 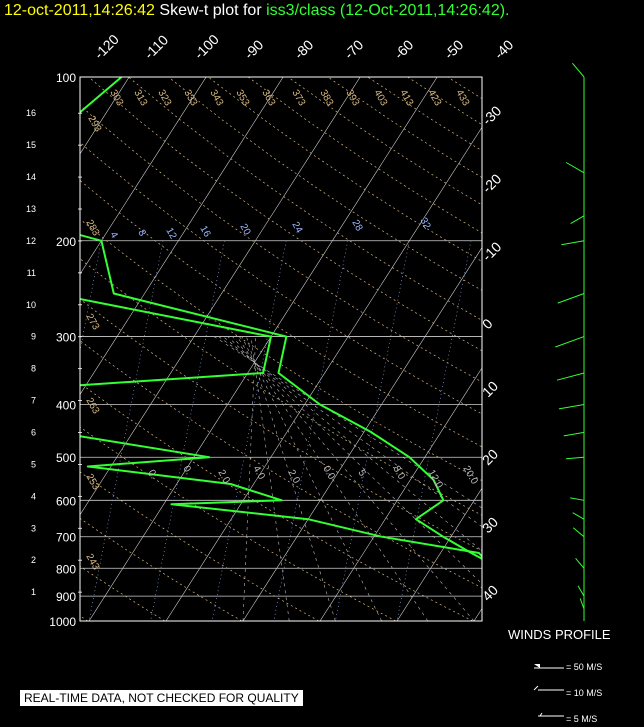 I want to click on mixing-ratio-label: 32, so click(x=424, y=224).